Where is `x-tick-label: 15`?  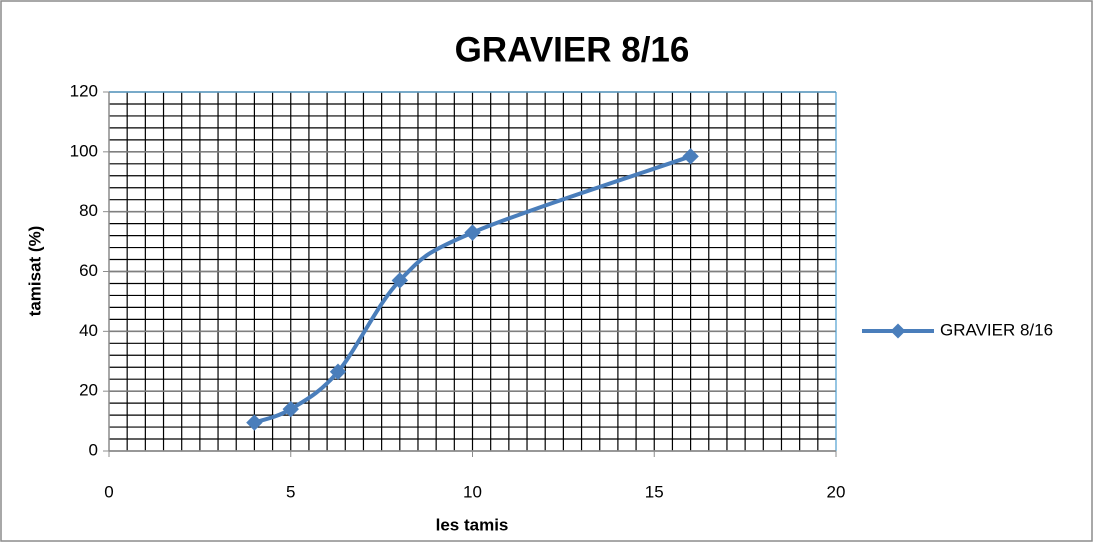
x-tick-label: 15 is located at coordinates (654, 491).